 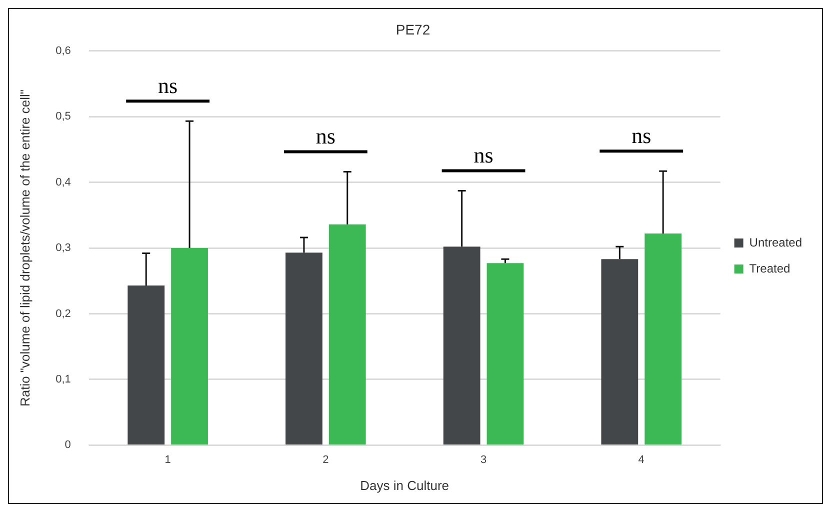 I want to click on y-tick-label: 0,6, so click(x=63, y=50).